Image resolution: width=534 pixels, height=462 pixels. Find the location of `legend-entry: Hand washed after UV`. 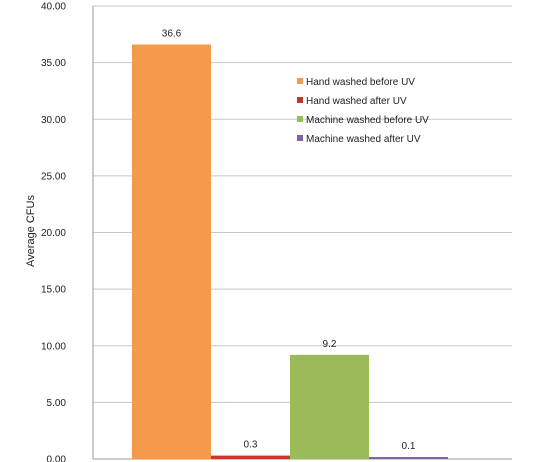

legend-entry: Hand washed after UV is located at coordinates (356, 101).